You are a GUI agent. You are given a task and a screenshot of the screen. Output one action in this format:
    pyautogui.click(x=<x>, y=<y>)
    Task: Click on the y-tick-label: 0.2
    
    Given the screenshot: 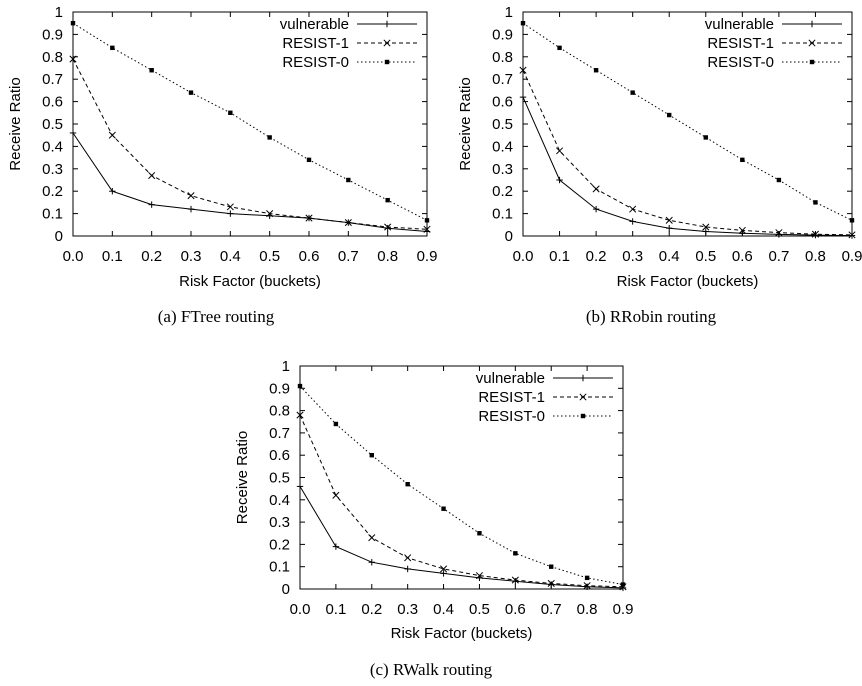 What is the action you would take?
    pyautogui.click(x=52, y=191)
    